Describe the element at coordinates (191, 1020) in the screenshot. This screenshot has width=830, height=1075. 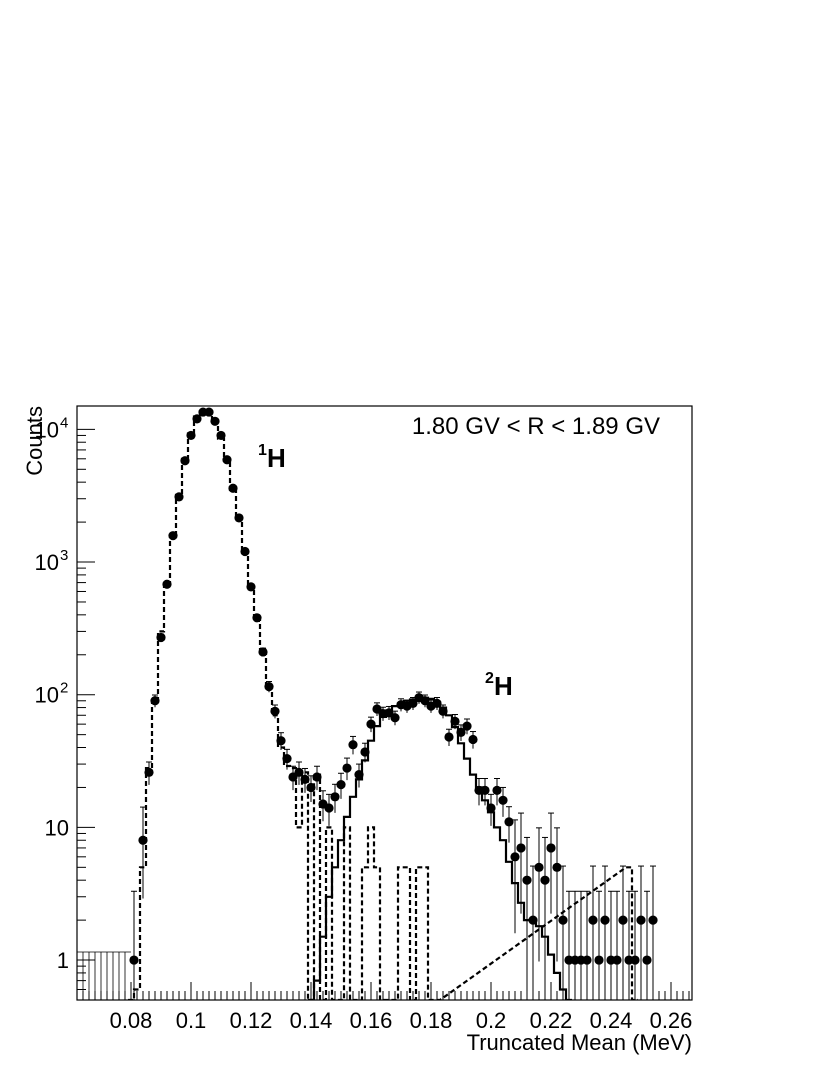
I see `x-tick-label: 0.1` at that location.